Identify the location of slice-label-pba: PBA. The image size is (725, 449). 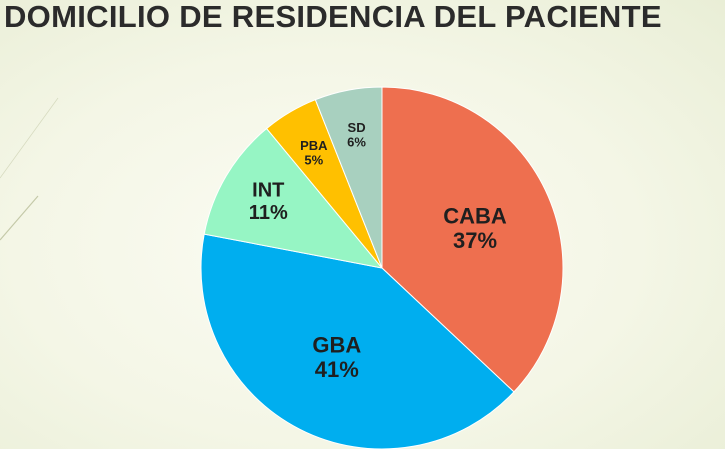
(314, 145).